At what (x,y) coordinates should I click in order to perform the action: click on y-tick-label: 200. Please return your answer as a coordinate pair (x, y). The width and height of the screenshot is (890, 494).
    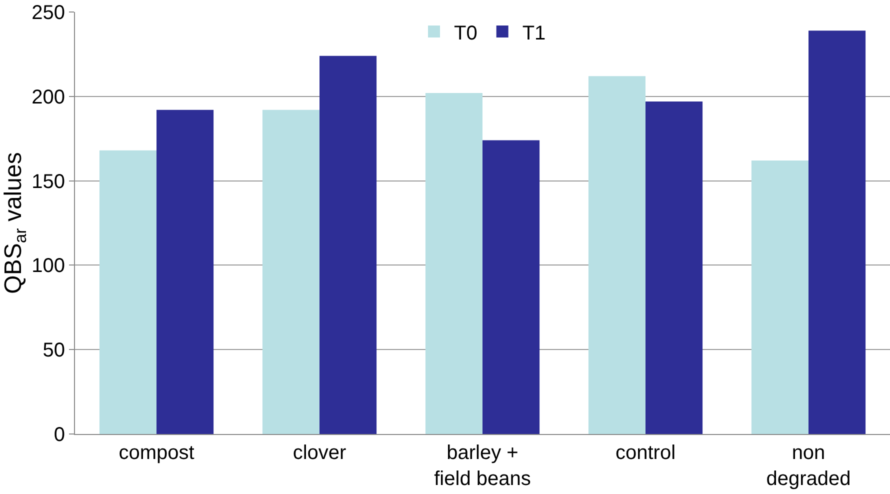
    Looking at the image, I should click on (48, 97).